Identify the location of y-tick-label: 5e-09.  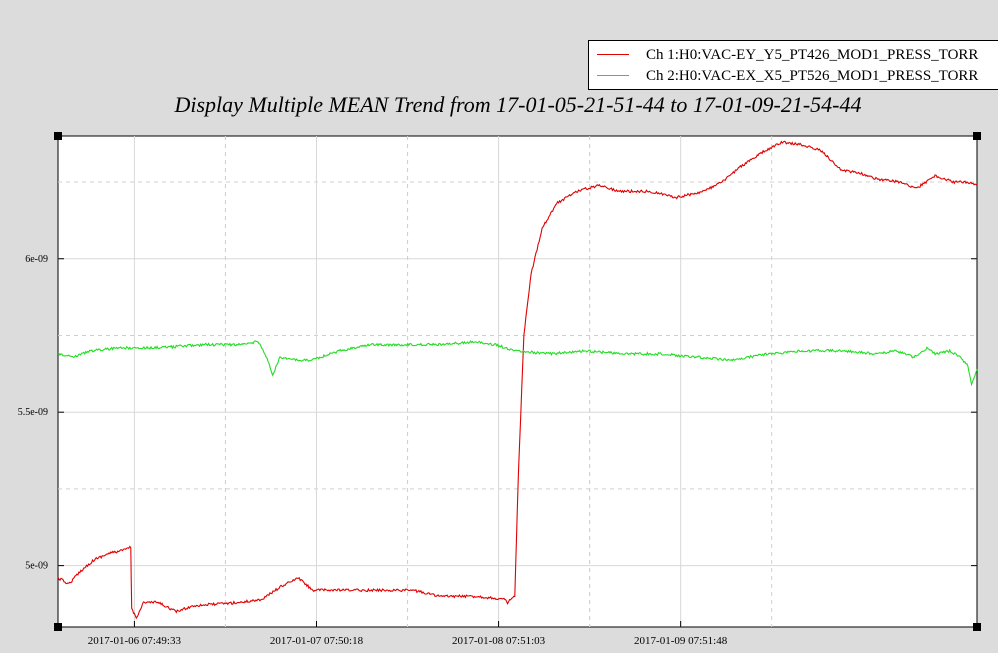
(36, 566).